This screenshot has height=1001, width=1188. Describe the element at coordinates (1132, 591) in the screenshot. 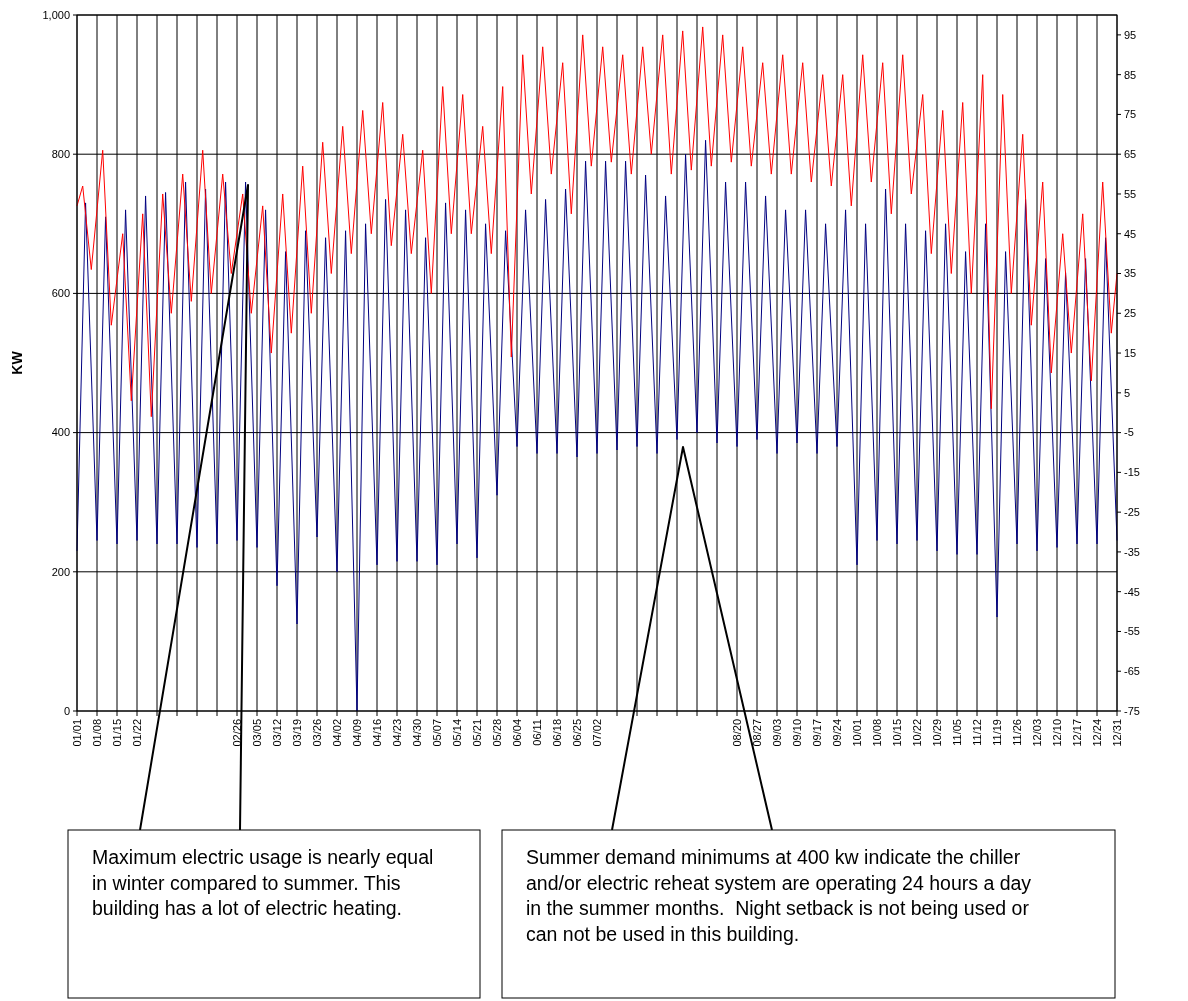

I see `y2-tick-label: -45` at that location.